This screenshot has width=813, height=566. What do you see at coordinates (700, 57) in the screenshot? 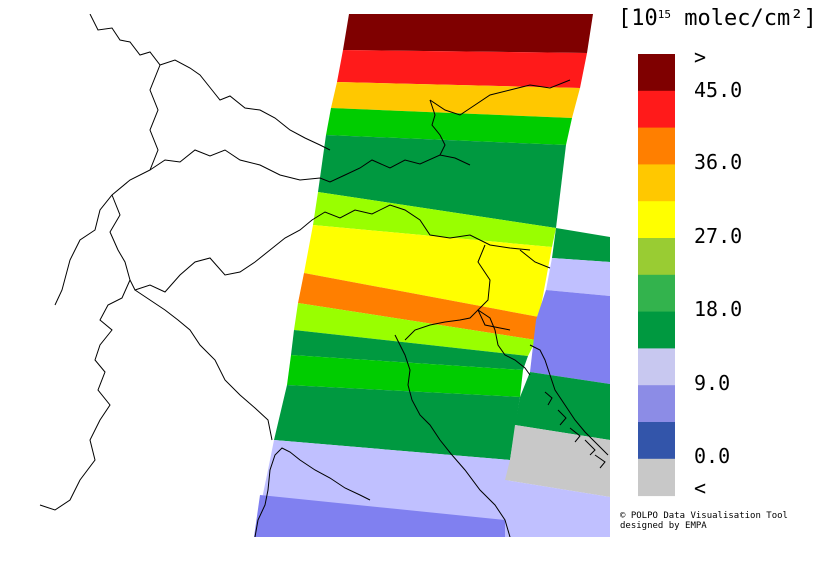
I see `legend-label: >` at bounding box center [700, 57].